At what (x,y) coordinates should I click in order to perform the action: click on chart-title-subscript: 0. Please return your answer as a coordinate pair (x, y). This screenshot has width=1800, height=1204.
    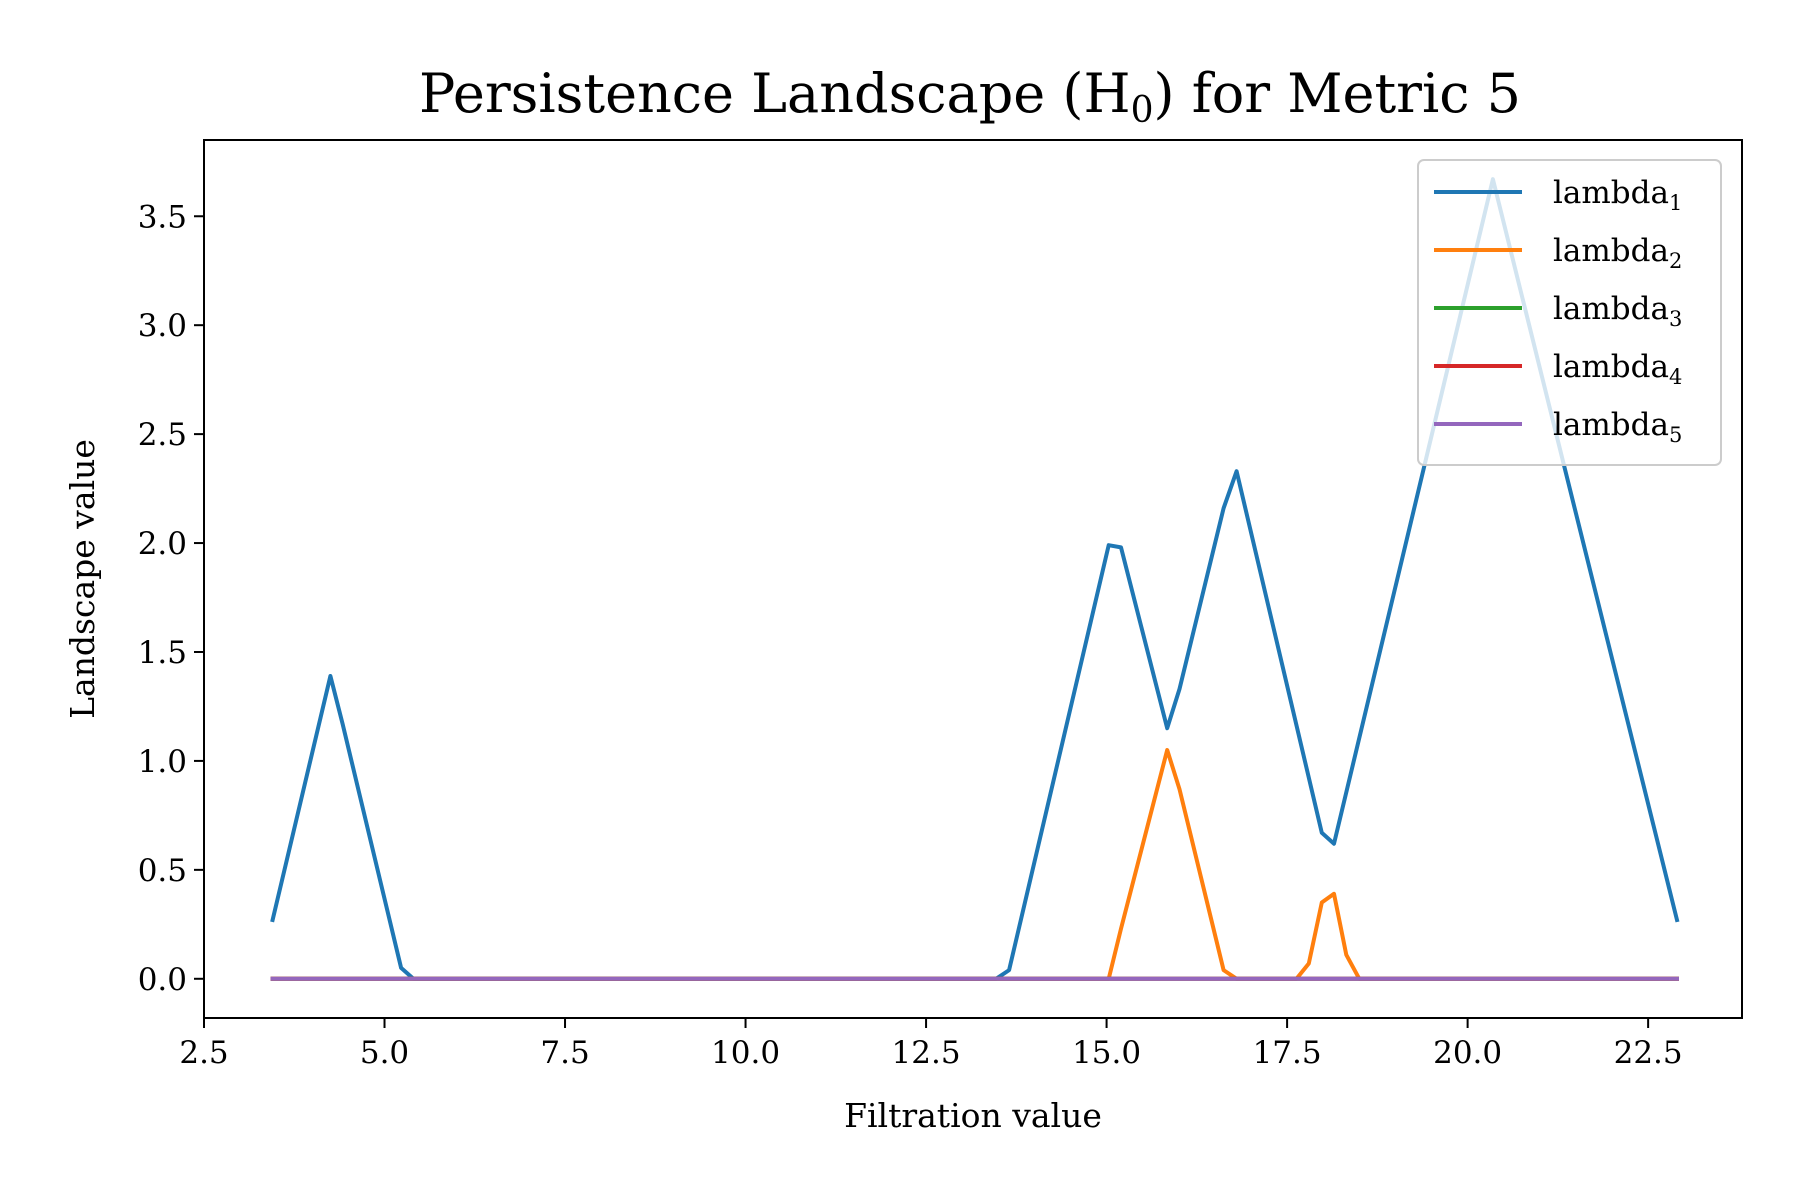
    Looking at the image, I should click on (1142, 110).